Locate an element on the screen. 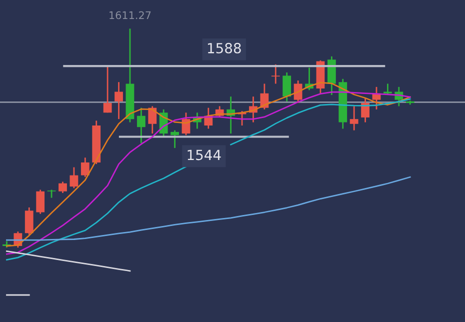 Image resolution: width=465 pixels, height=322 pixels. ref-line-label: 1588 is located at coordinates (224, 48).